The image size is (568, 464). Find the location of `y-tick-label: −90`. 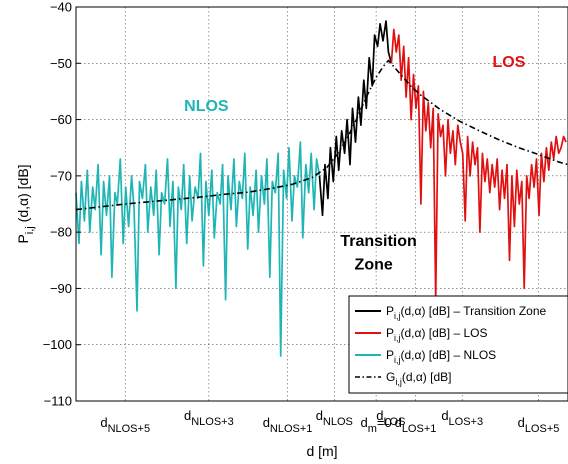

y-tick-label: −90 is located at coordinates (61, 288).